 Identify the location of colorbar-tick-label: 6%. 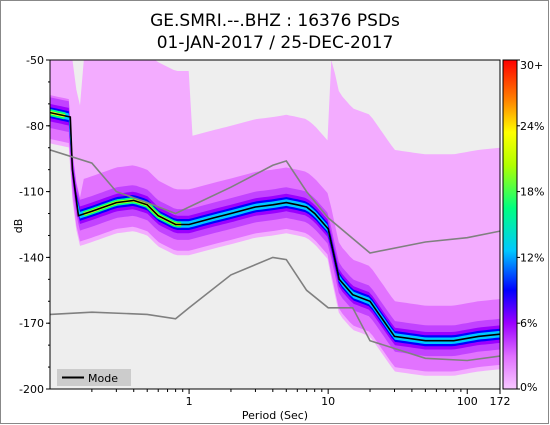
(528, 323).